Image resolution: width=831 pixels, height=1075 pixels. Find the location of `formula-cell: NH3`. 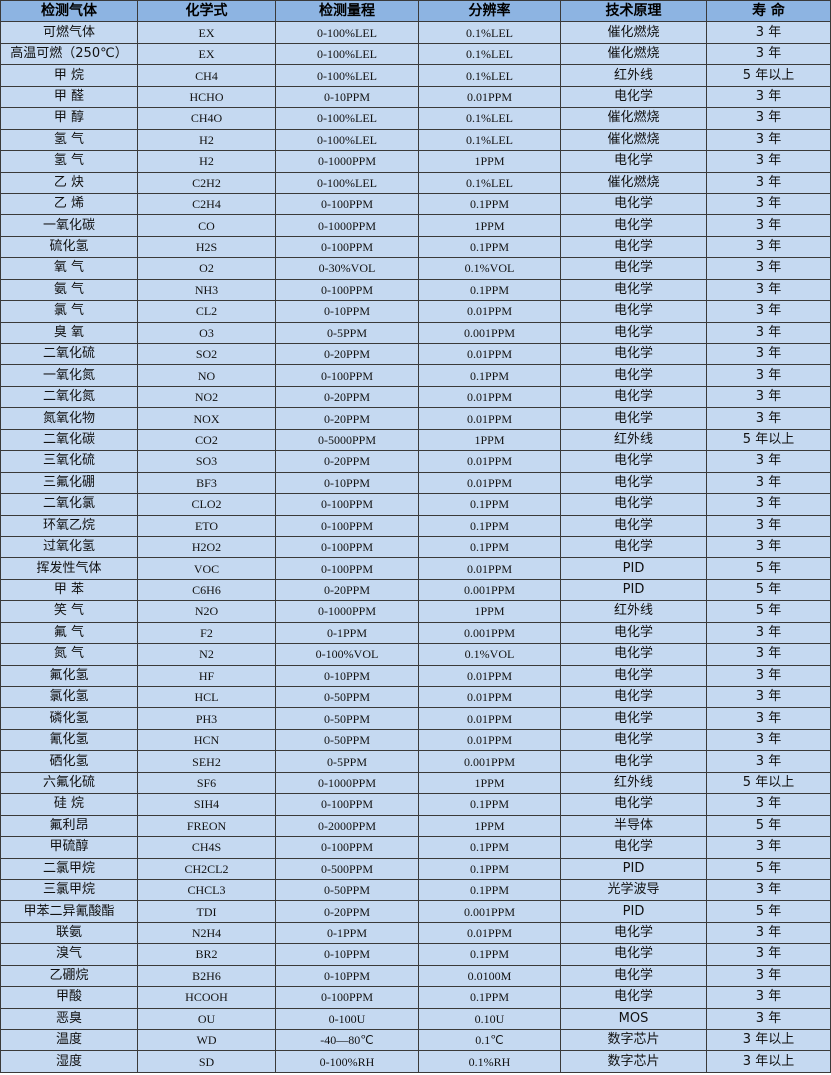

formula-cell: NH3 is located at coordinates (206, 290).